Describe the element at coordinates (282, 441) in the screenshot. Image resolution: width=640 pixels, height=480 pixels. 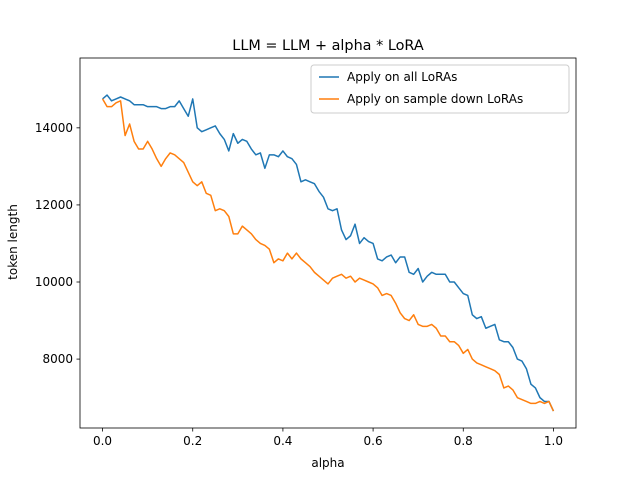
I see `x-tick-label: 0.4` at that location.